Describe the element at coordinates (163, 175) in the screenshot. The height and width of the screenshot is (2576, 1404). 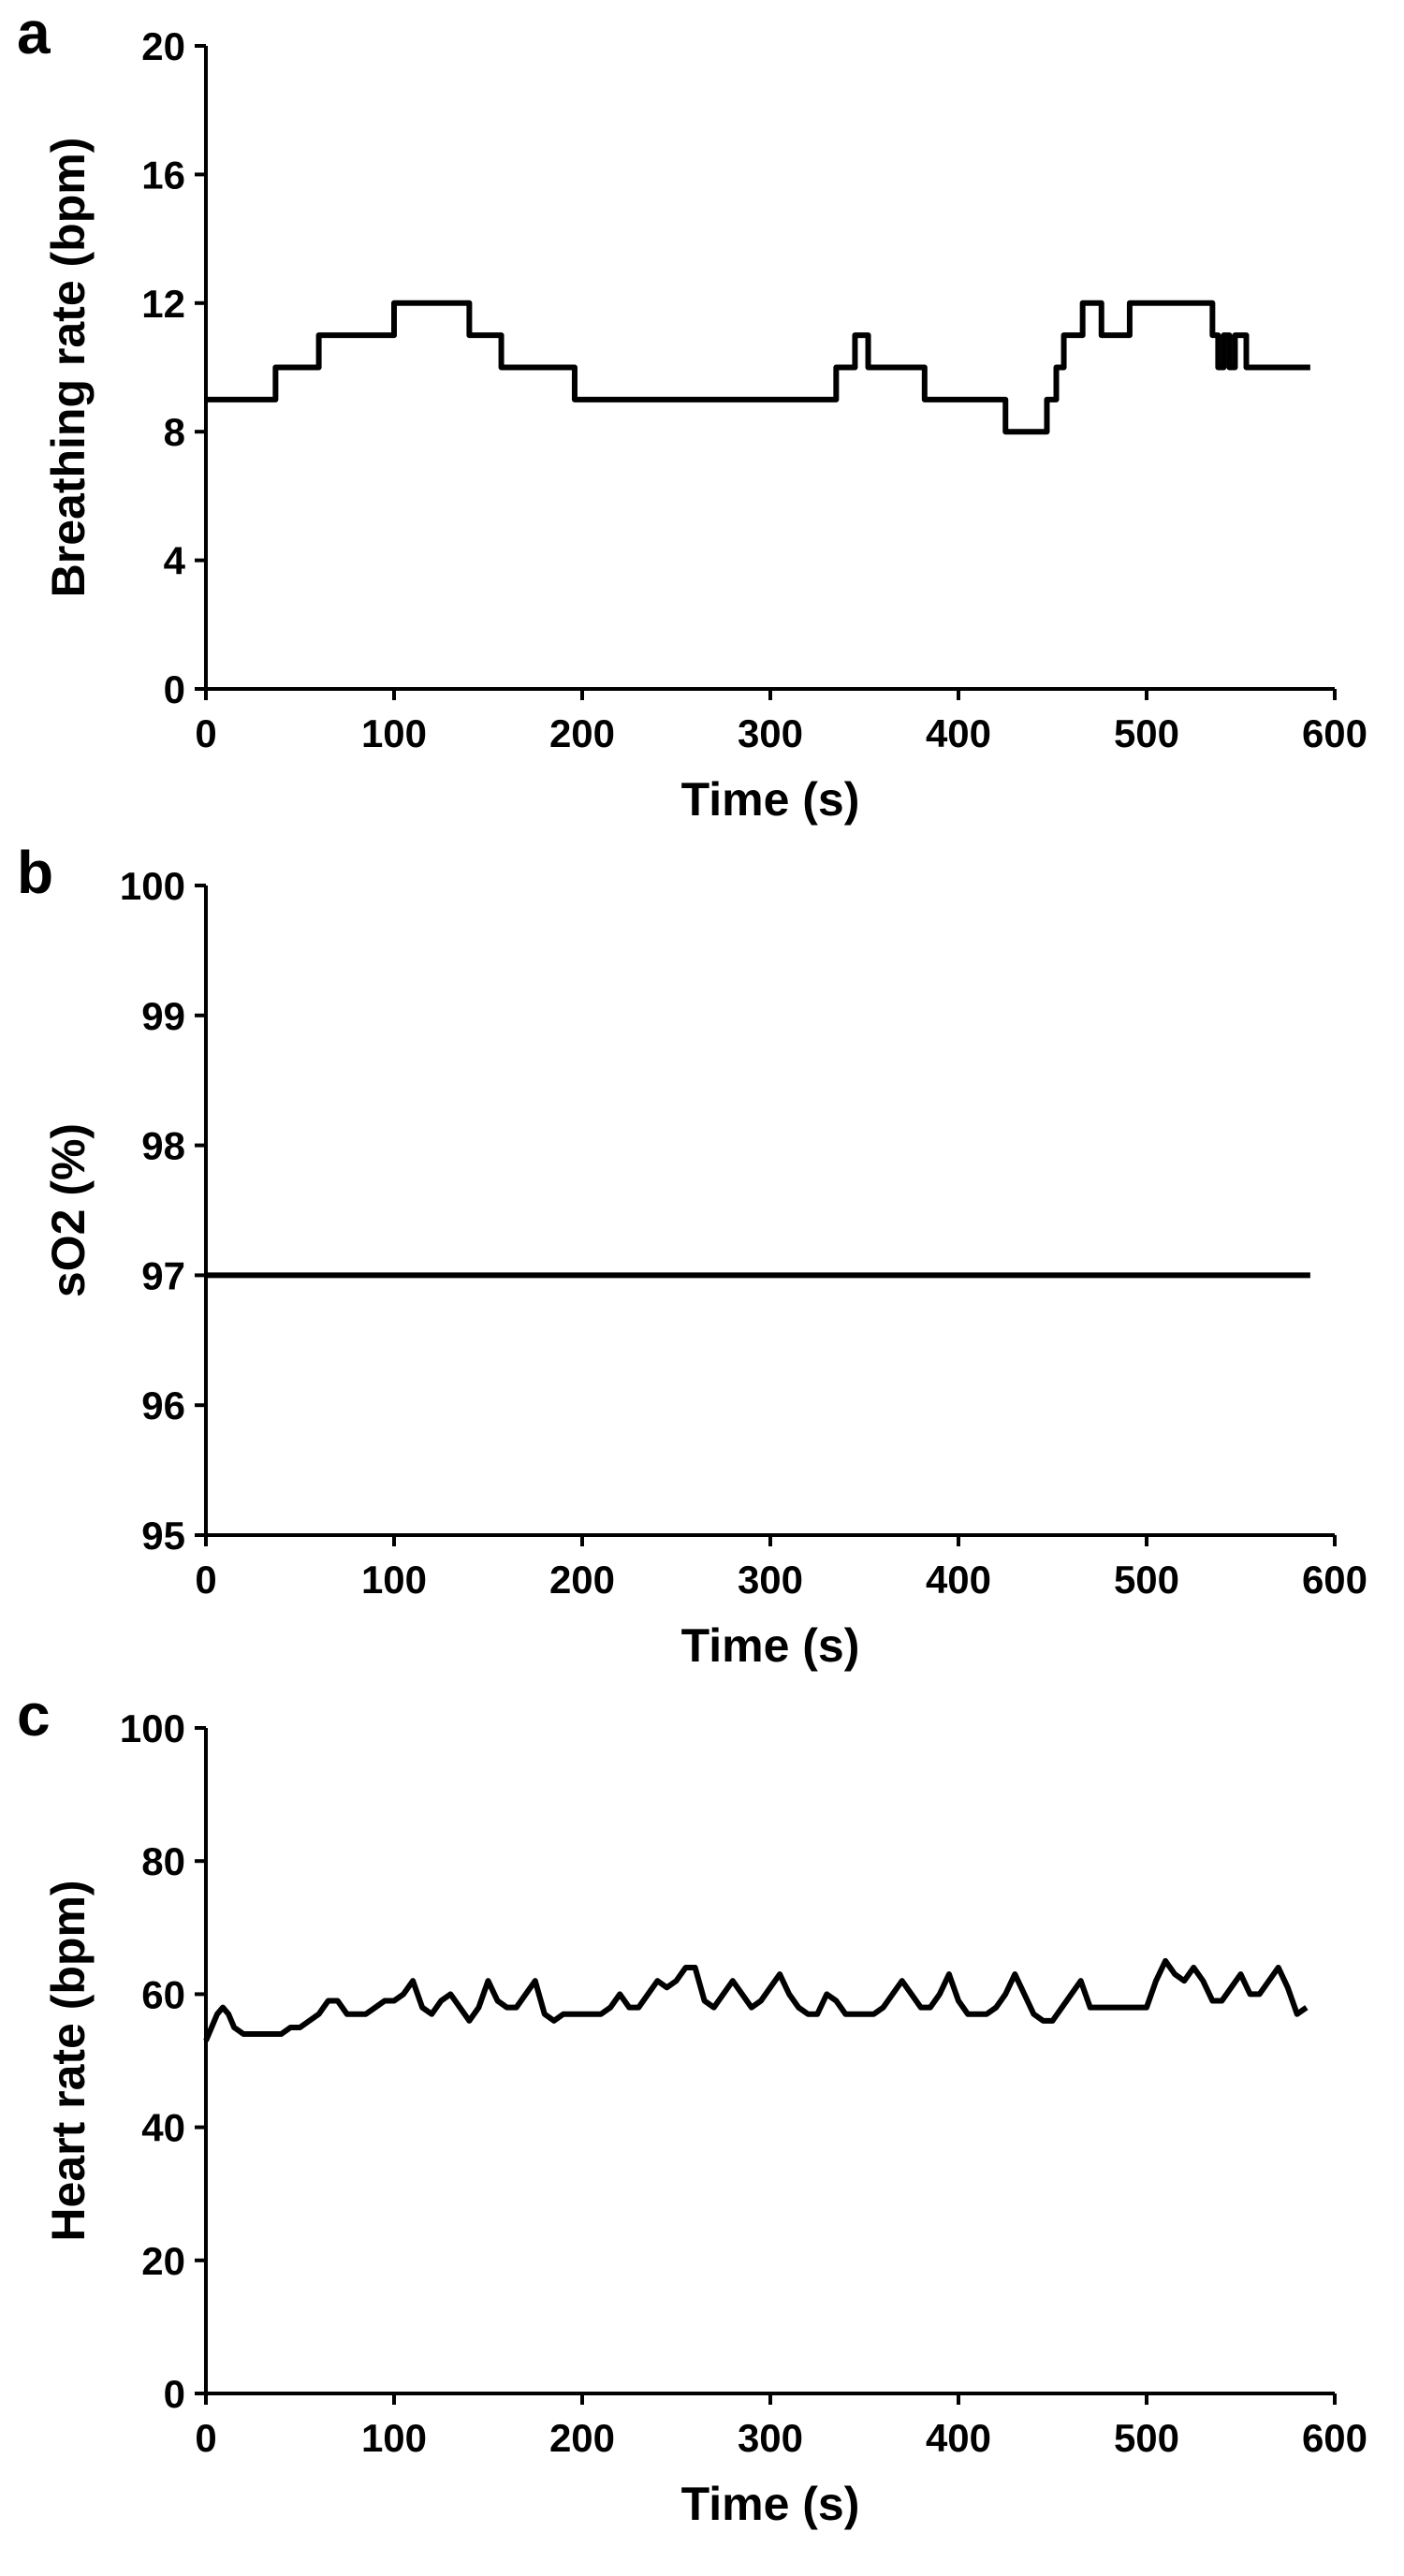
I see `y-tick-label: 16` at that location.